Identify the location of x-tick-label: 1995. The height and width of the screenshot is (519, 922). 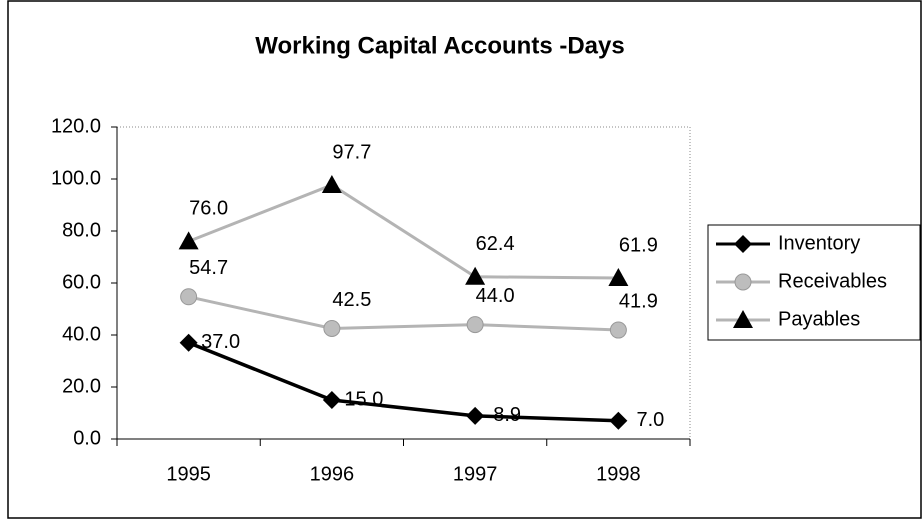
(188, 474).